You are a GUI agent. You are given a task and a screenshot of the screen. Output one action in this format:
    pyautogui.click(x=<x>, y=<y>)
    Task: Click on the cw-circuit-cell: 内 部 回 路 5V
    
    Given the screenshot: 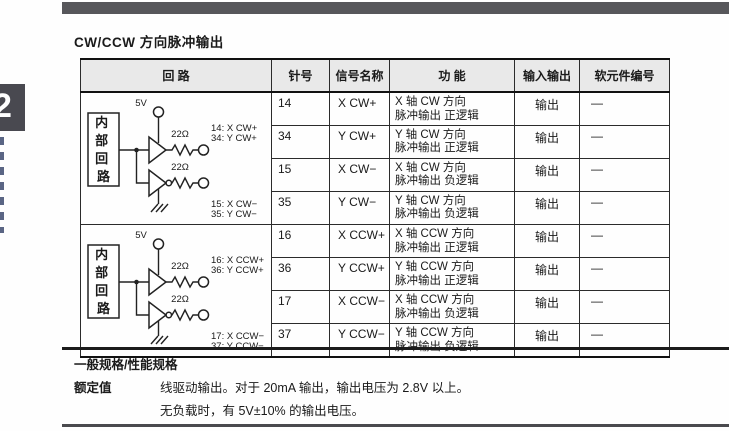 What is the action you would take?
    pyautogui.click(x=176, y=158)
    